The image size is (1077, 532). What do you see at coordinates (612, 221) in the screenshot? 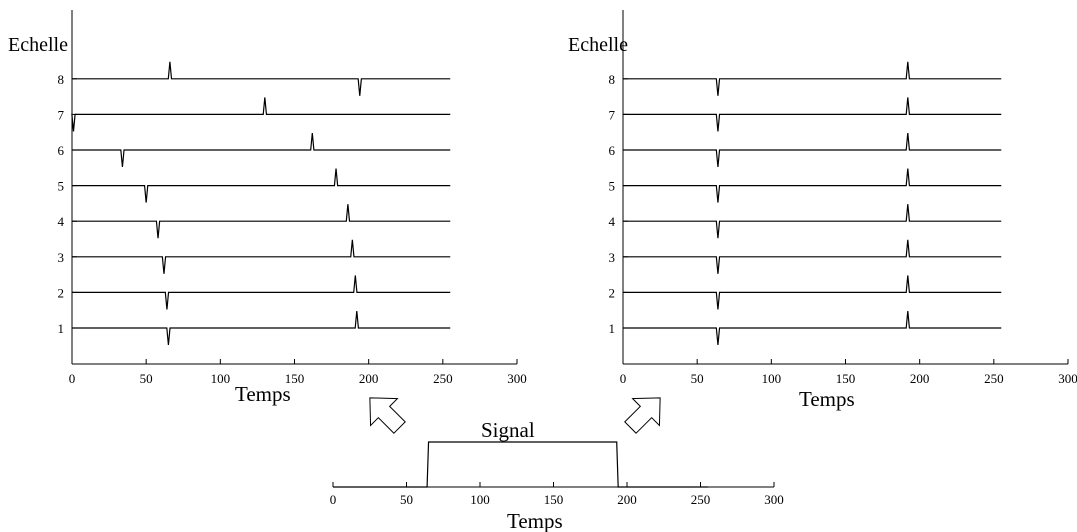
I see `right-y-tick-label: 4` at bounding box center [612, 221].